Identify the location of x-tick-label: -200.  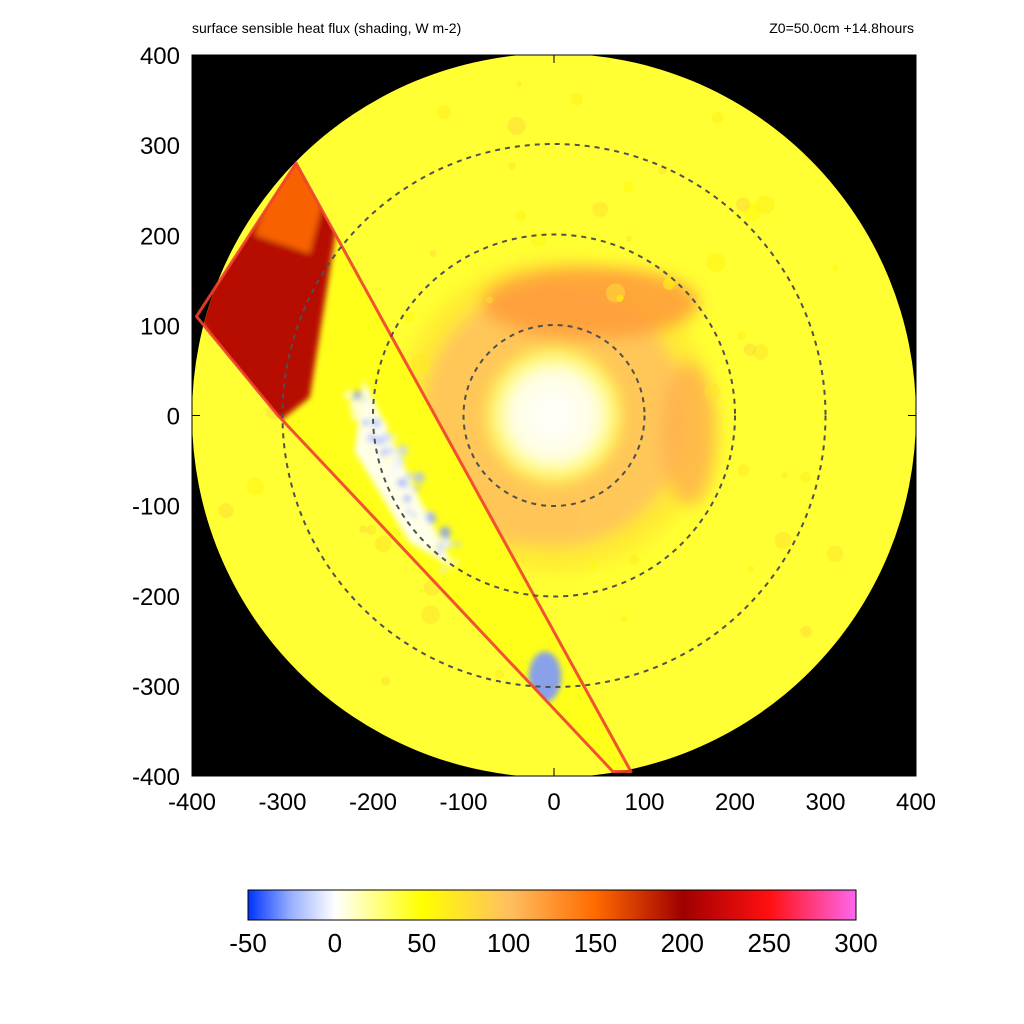
(373, 802).